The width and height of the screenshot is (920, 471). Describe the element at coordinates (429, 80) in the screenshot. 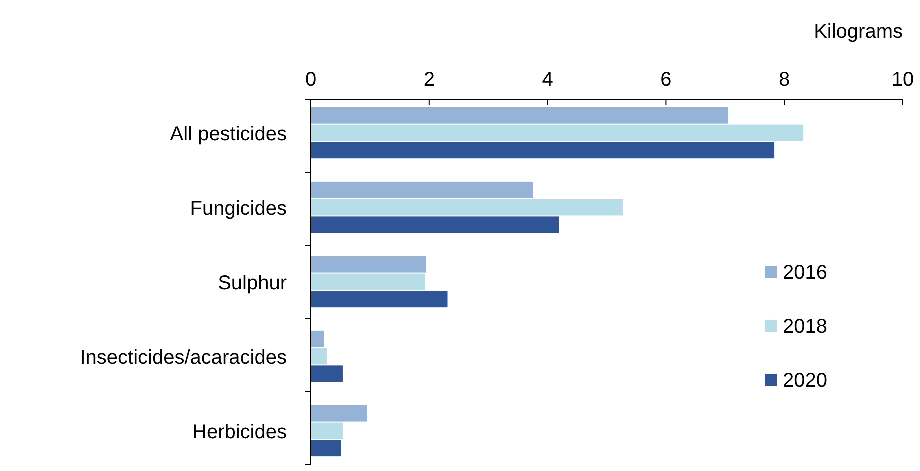

I see `x-tick-label: 2` at that location.